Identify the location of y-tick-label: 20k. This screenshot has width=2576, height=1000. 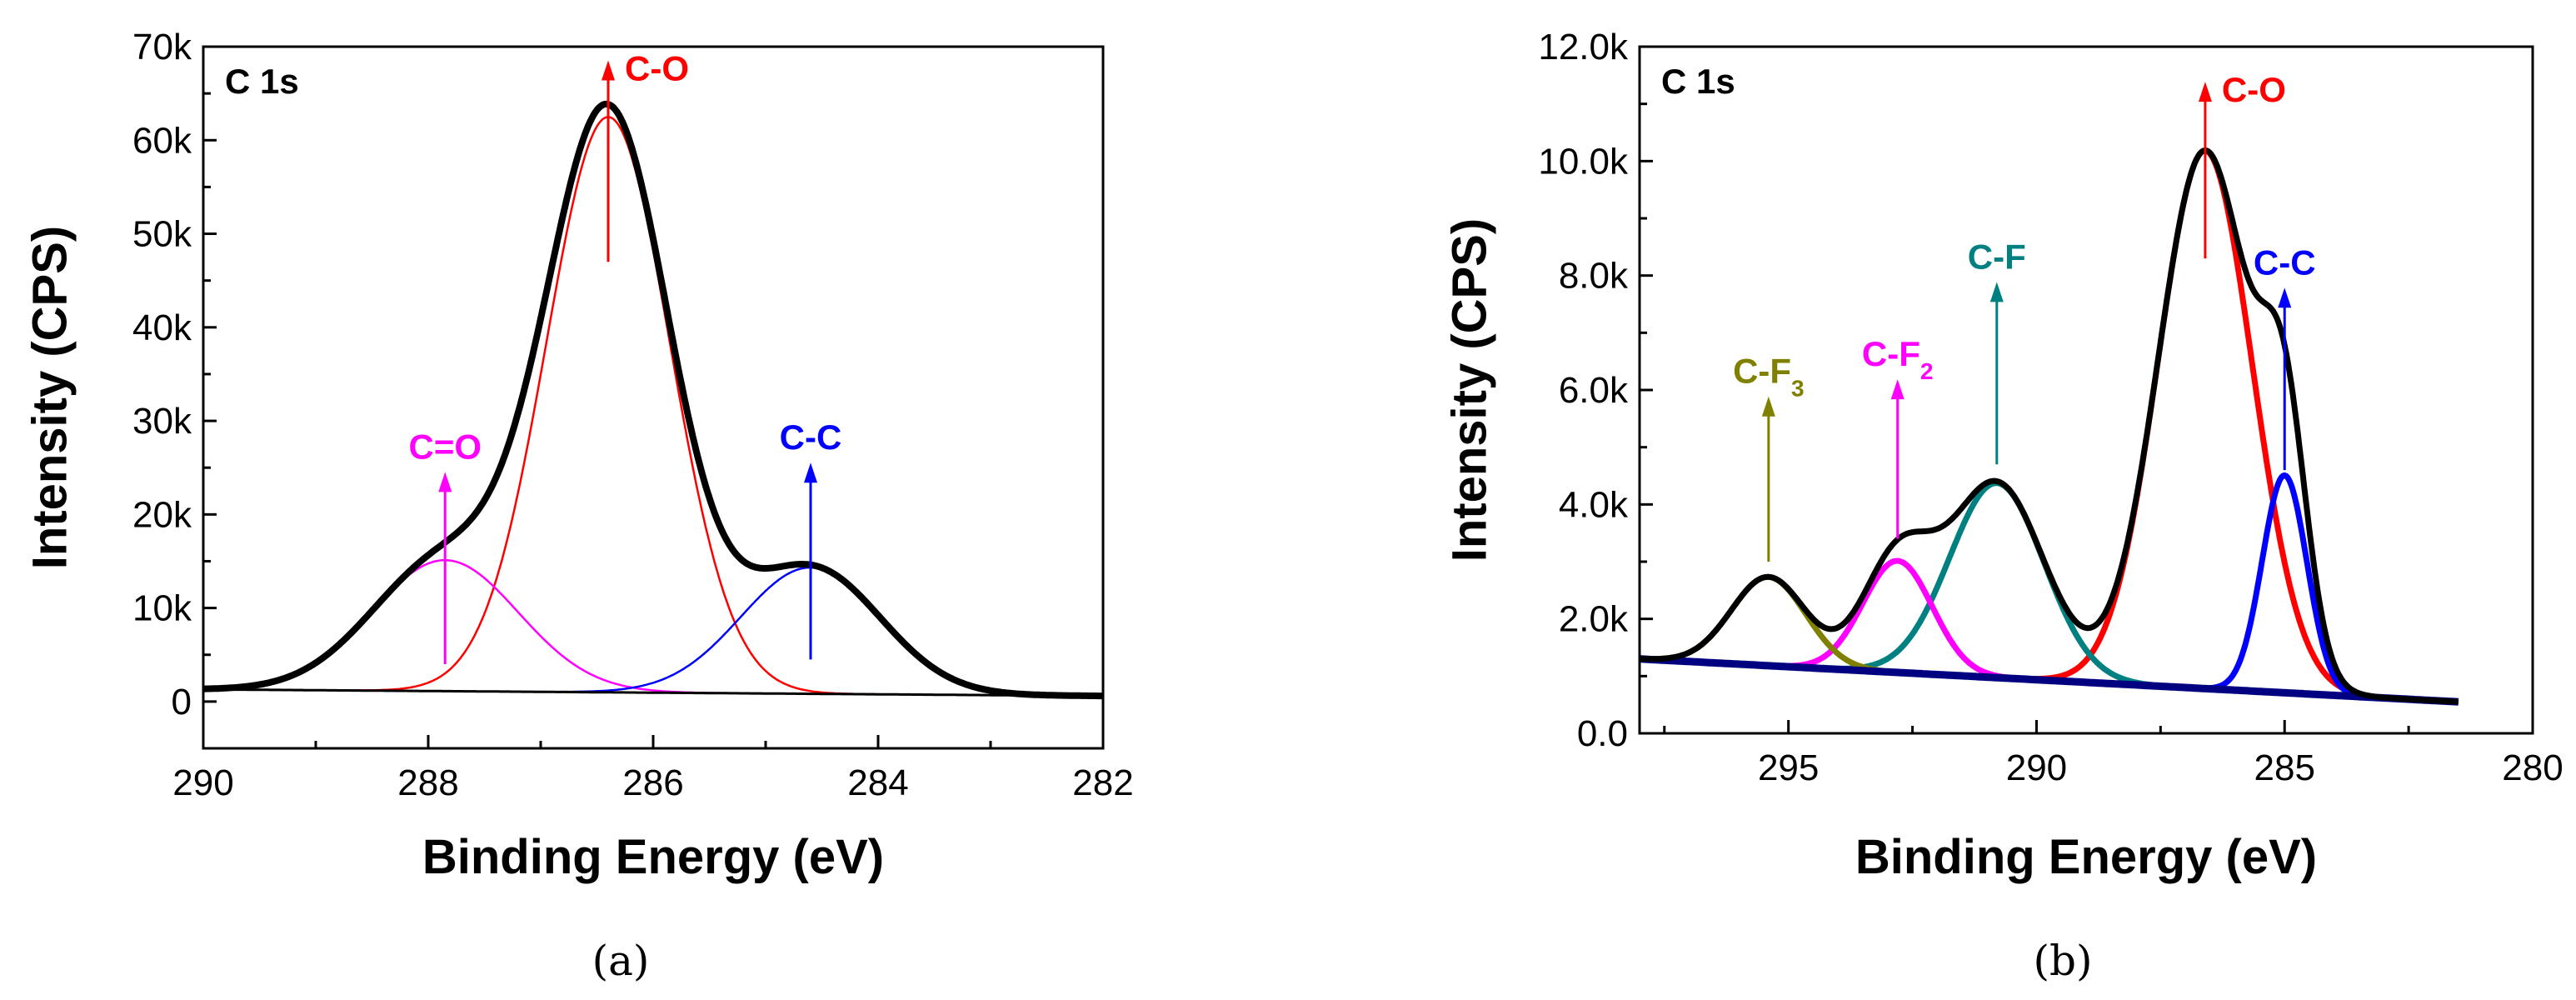
(162, 514).